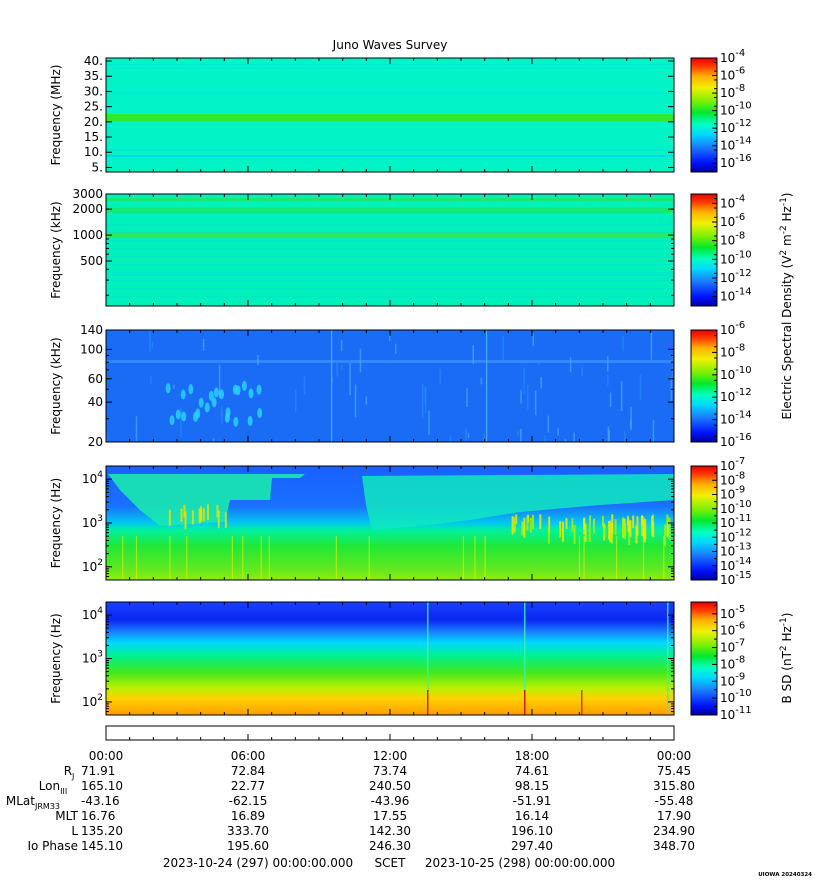  I want to click on ephemeris-value: 75.45, so click(674, 771).